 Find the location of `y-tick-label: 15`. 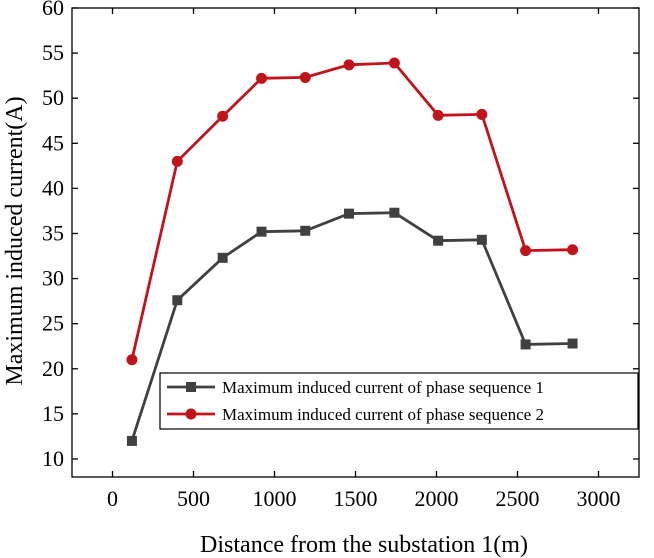

y-tick-label: 15 is located at coordinates (53, 413).